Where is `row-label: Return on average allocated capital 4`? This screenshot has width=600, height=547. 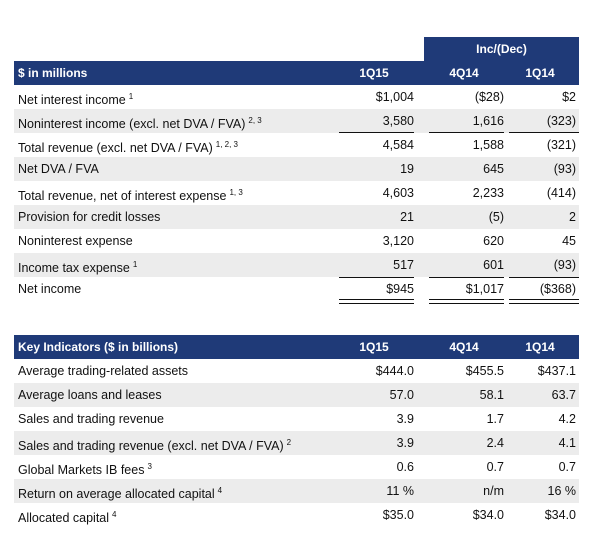
row-label: Return on average allocated capital 4 is located at coordinates (120, 491).